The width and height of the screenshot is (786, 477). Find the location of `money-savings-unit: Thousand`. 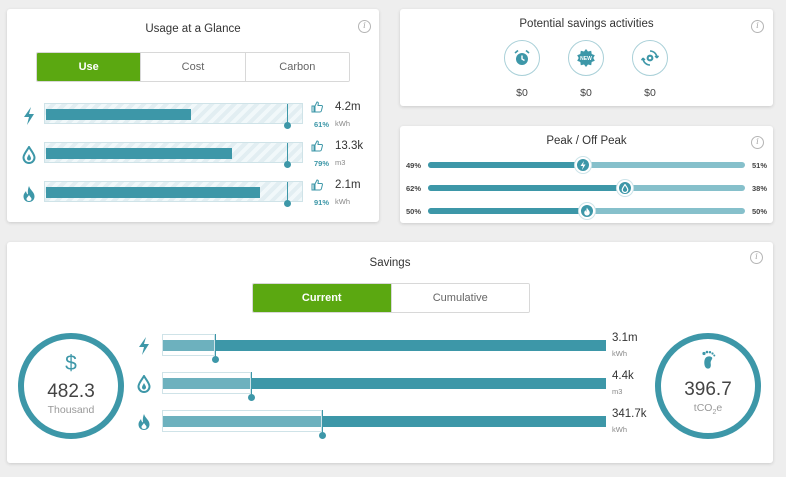

money-savings-unit: Thousand is located at coordinates (71, 410).